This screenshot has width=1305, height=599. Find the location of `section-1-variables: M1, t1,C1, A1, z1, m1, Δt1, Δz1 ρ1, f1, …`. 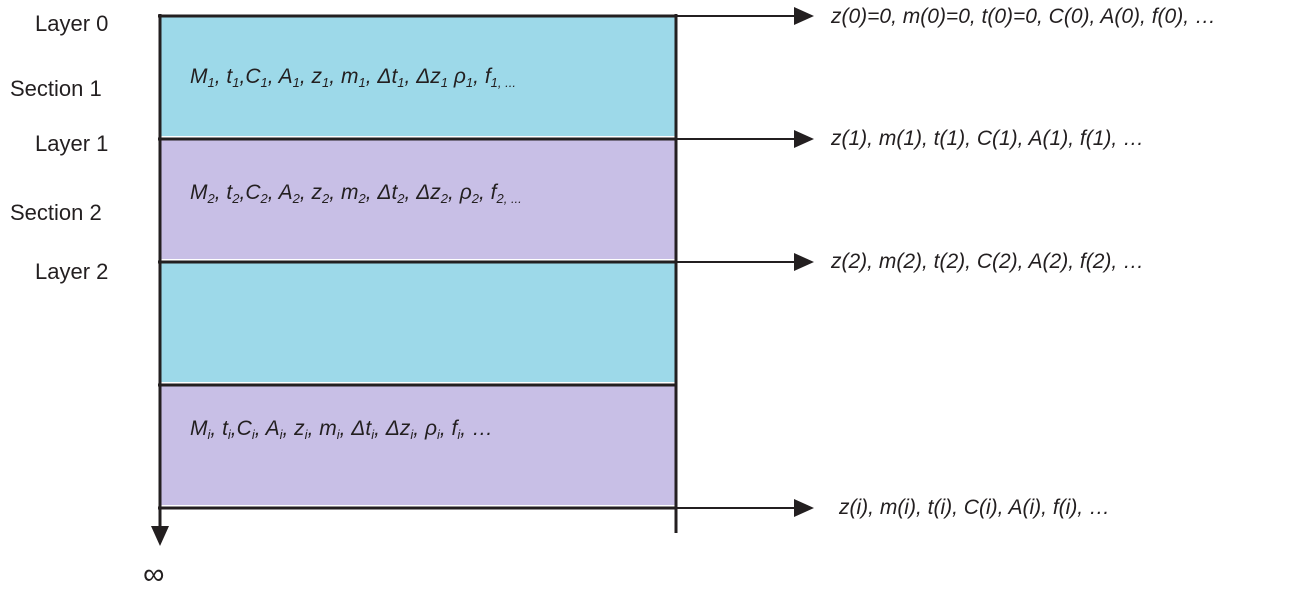

section-1-variables: M1, t1,C1, A1, z1, m1, Δt1, Δz1 ρ1, f1, … is located at coordinates (353, 77).